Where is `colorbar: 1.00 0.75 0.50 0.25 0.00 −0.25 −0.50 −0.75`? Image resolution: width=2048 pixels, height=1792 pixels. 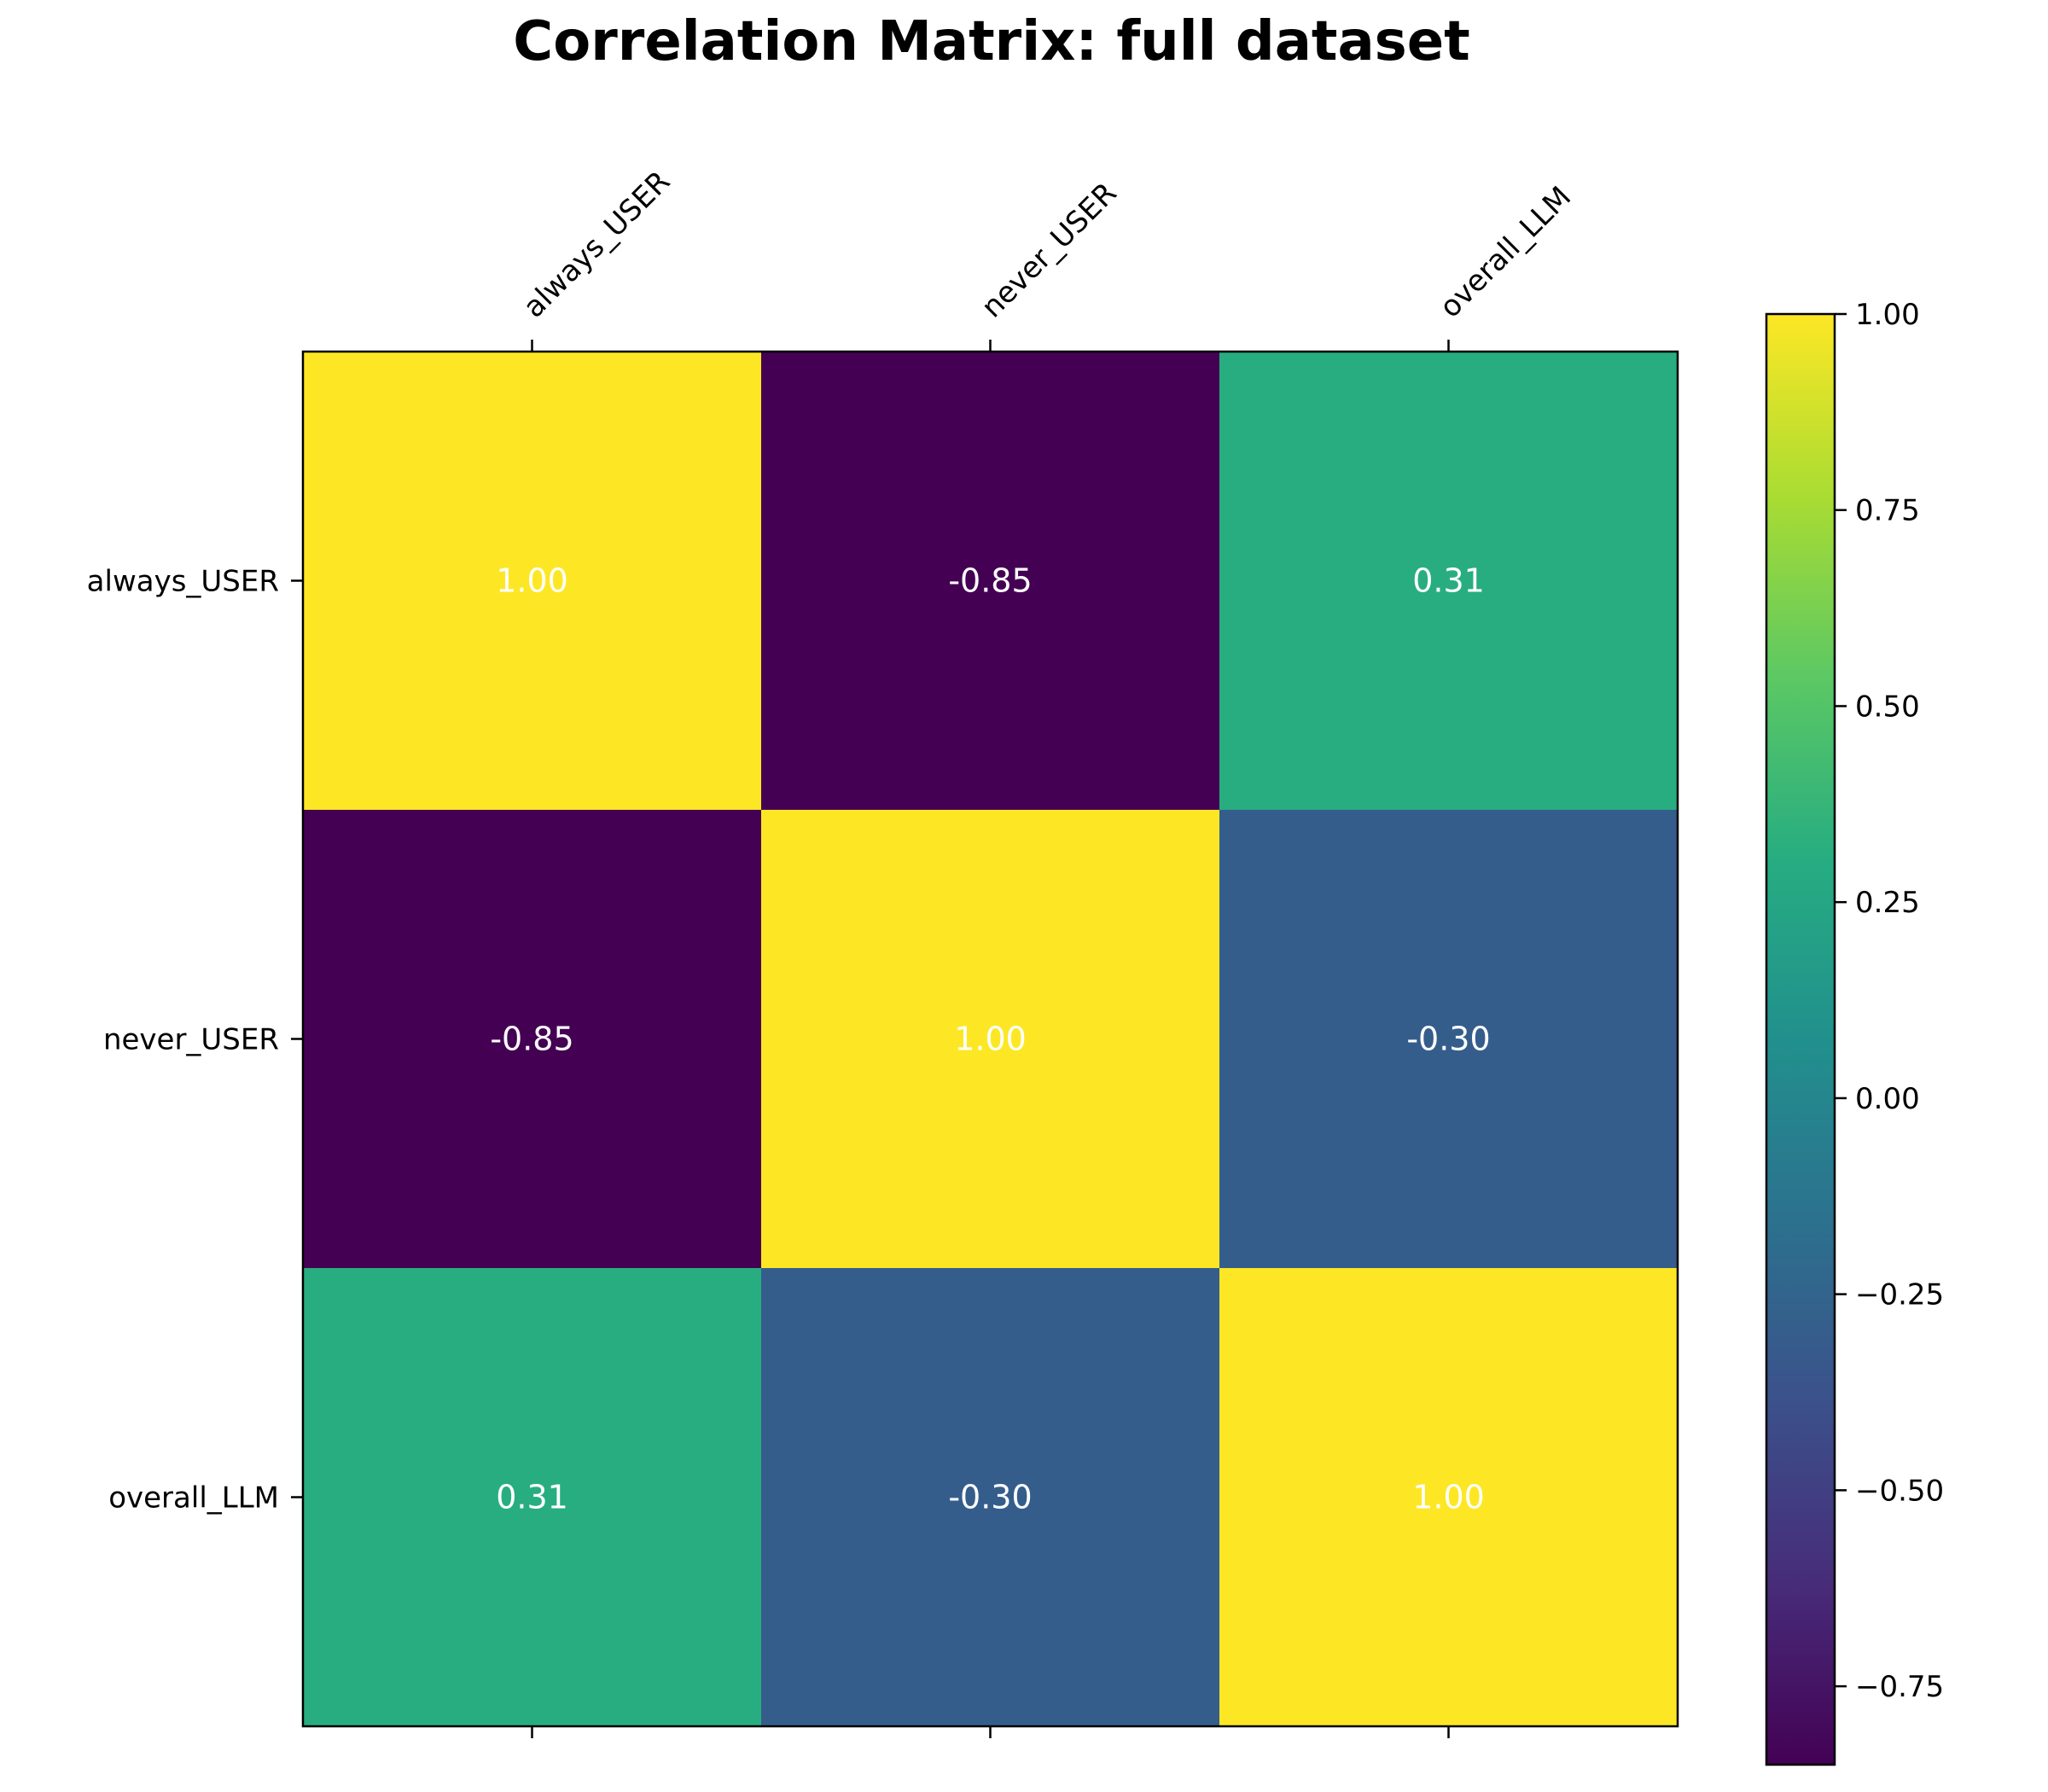 colorbar: 1.00 0.75 0.50 0.25 0.00 −0.25 −0.50 −0.75 is located at coordinates (1855, 1032).